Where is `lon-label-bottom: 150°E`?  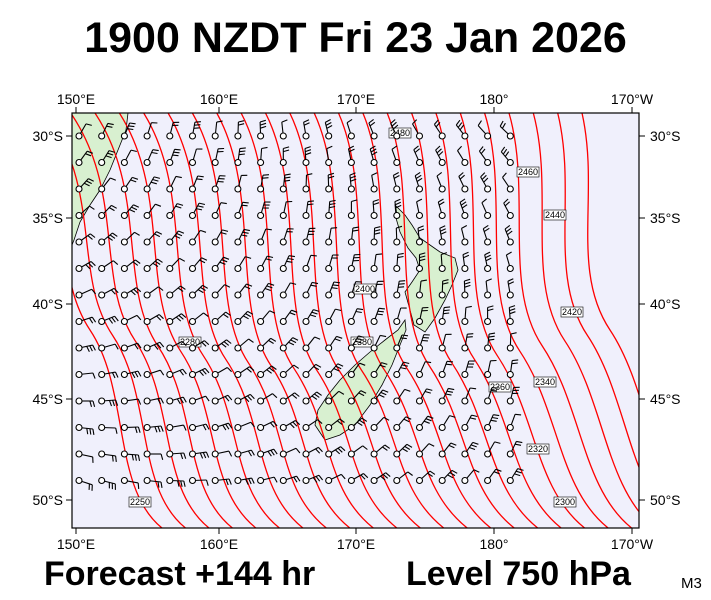
lon-label-bottom: 150°E is located at coordinates (76, 544).